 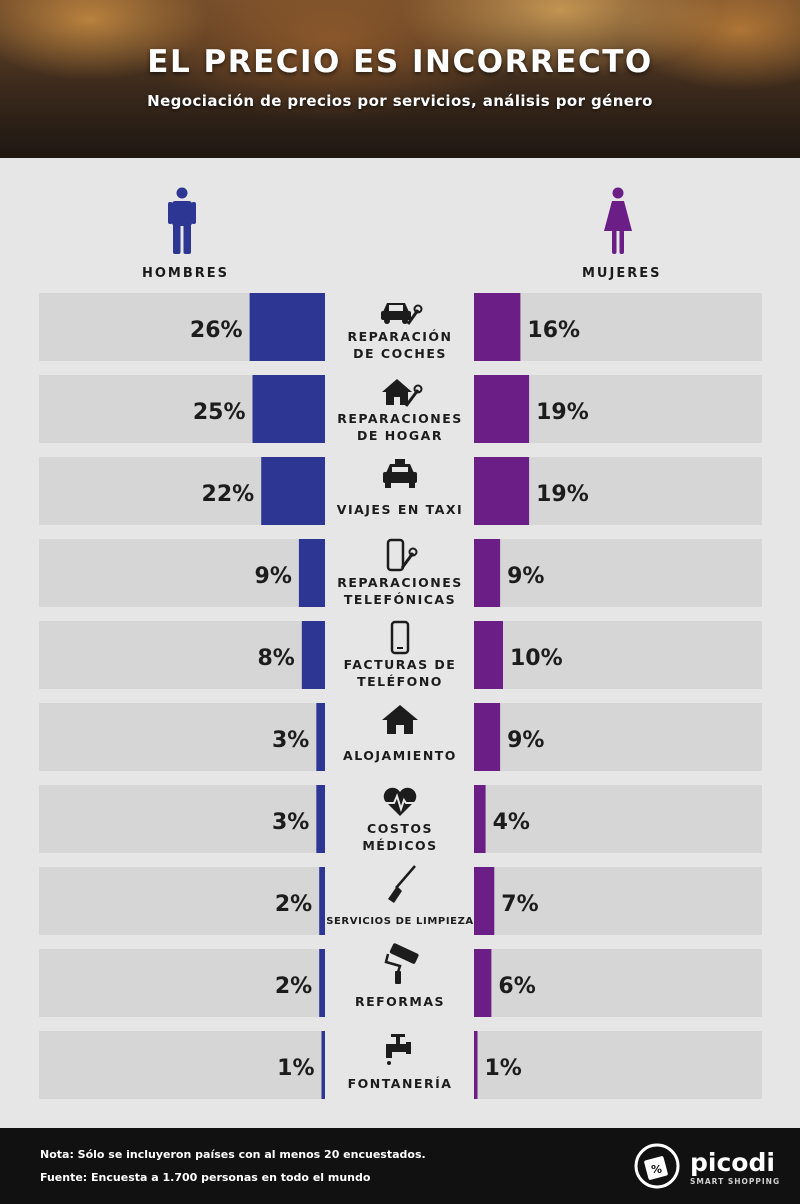 What do you see at coordinates (400, 353) in the screenshot?
I see `category-label: DE COCHES` at bounding box center [400, 353].